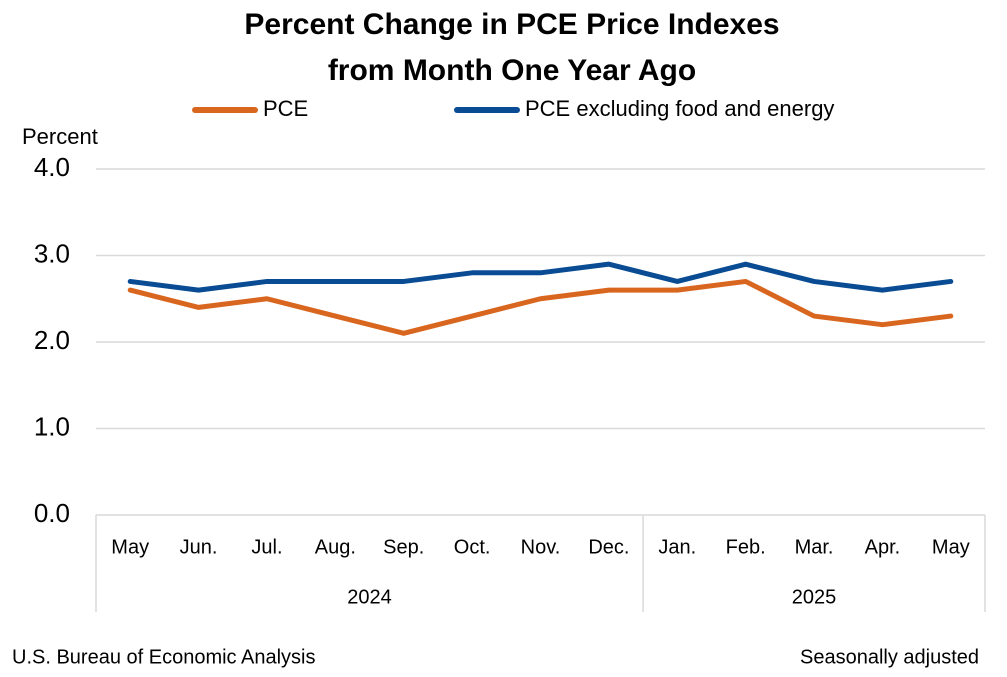 This screenshot has height=677, width=1007. Describe the element at coordinates (512, 70) in the screenshot. I see `chart-title: from Month One Year Ago` at that location.